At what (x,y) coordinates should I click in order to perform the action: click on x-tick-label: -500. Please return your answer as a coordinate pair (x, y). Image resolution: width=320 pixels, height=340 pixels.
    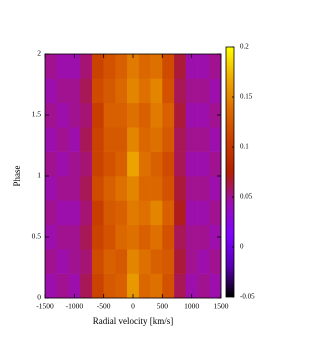
    Looking at the image, I should click on (104, 306).